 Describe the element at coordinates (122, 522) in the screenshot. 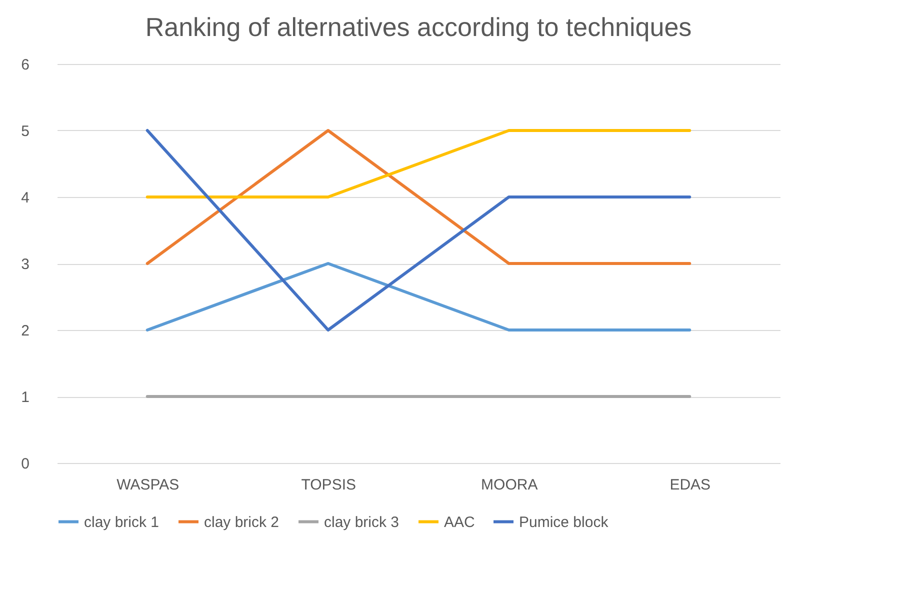

I see `legend-label: clay brick 1` at that location.